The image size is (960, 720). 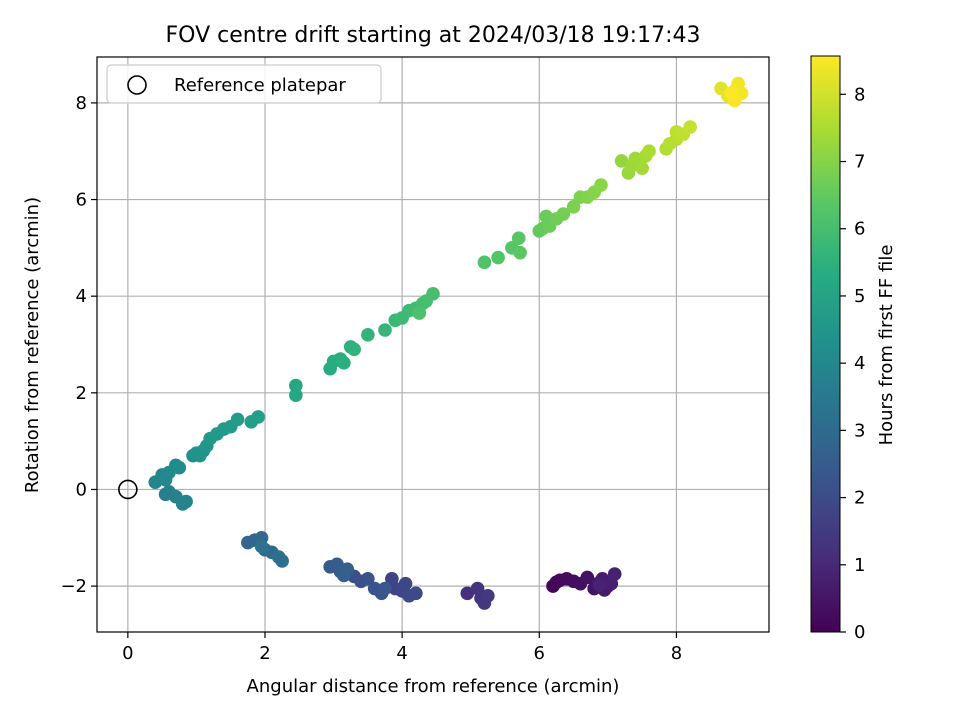 I want to click on colorbar-tick-label: 0, so click(x=859, y=632).